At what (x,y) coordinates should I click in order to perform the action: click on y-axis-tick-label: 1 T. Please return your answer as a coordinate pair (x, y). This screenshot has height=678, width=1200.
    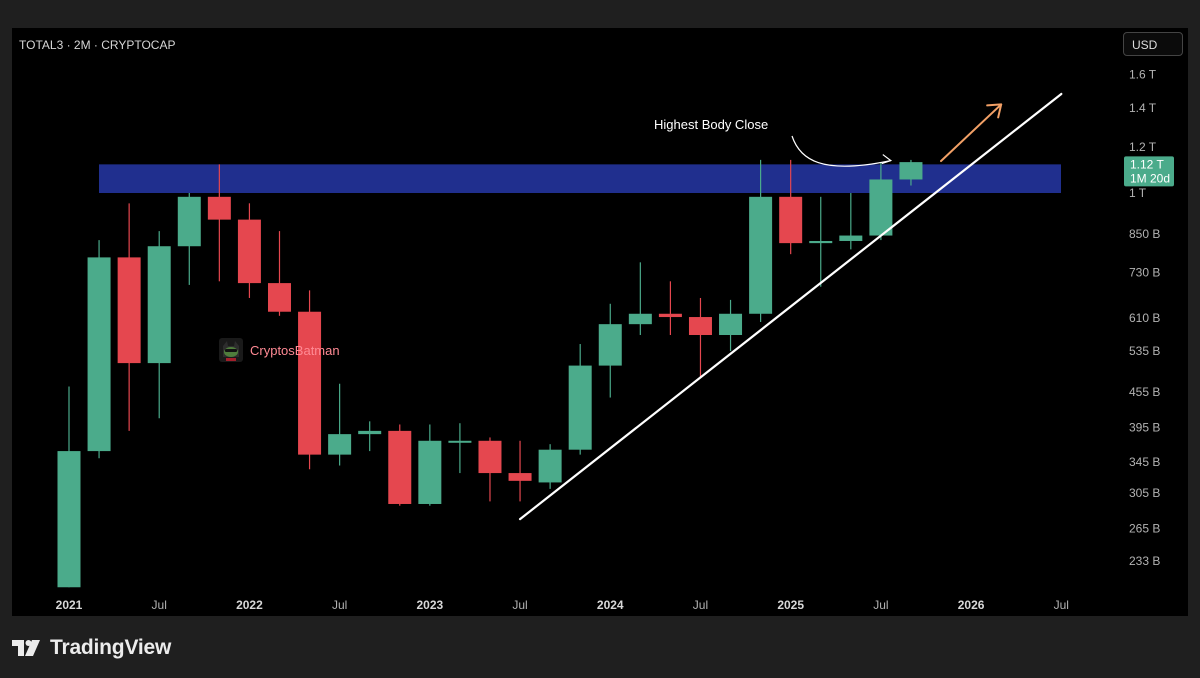
    Looking at the image, I should click on (1138, 193).